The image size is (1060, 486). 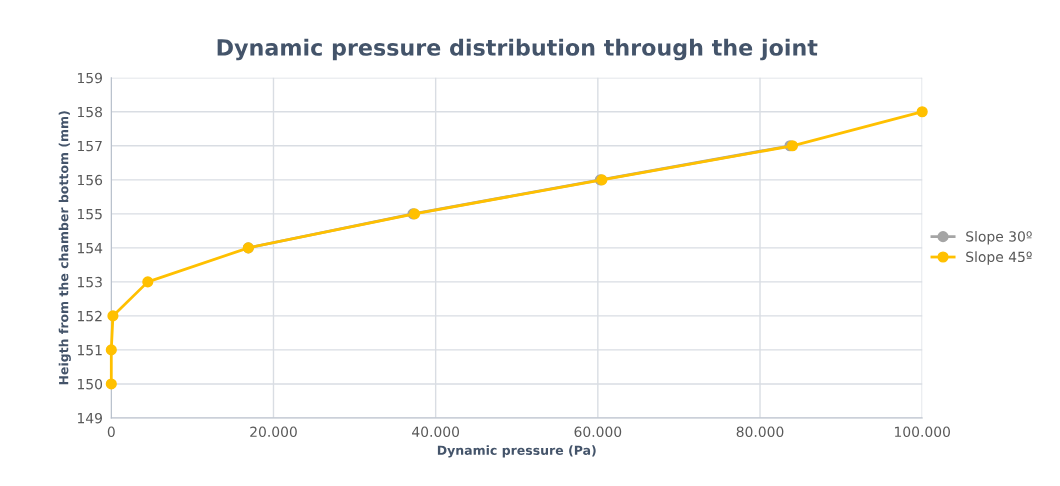 What do you see at coordinates (273, 432) in the screenshot?
I see `x-tick-label: 20.000` at bounding box center [273, 432].